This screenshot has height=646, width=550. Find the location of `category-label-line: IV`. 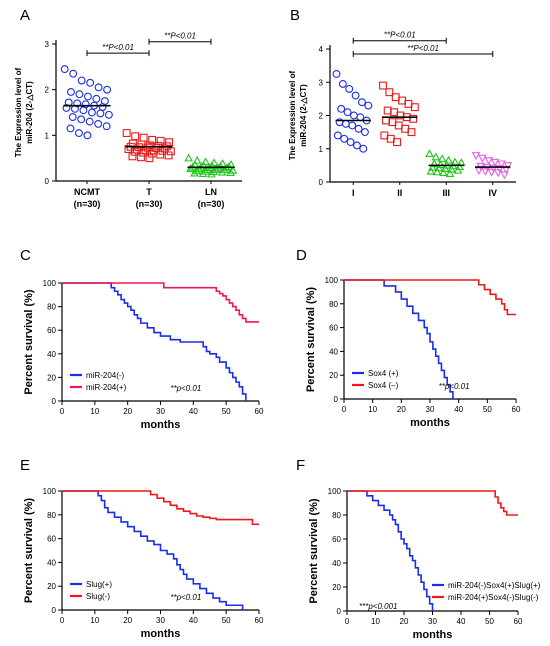

category-label-line: IV is located at coordinates (492, 193).